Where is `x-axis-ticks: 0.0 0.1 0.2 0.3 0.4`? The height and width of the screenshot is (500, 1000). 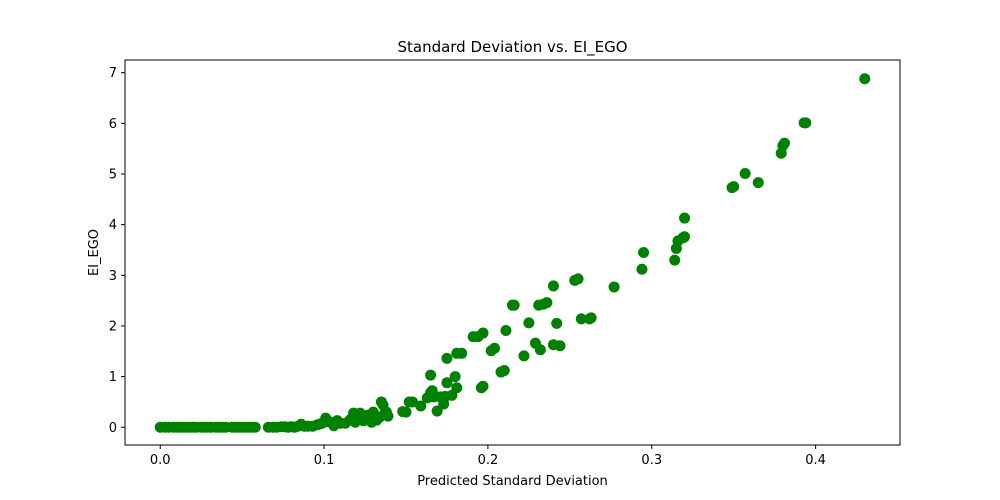
x-axis-ticks: 0.0 0.1 0.2 0.3 0.4 is located at coordinates (488, 456).